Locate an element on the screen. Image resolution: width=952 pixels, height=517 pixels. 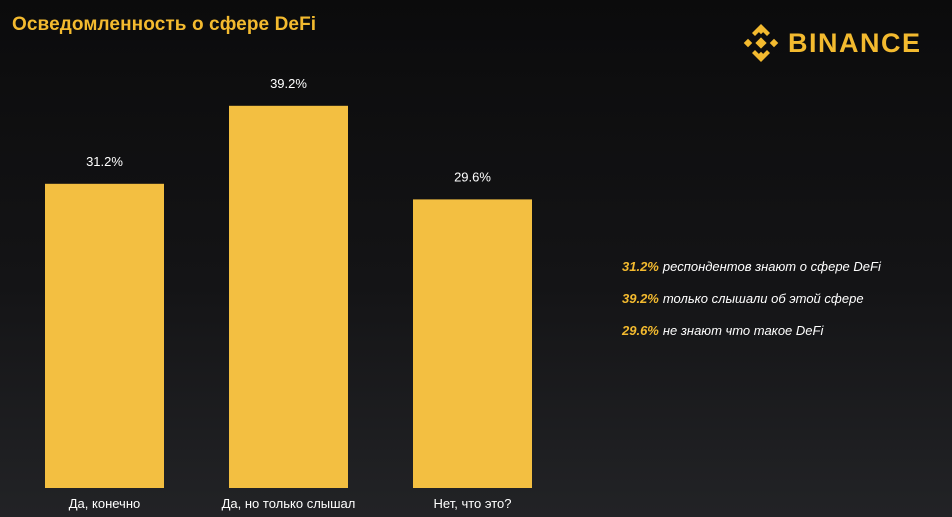
legend-value: 39.2% is located at coordinates (640, 298).